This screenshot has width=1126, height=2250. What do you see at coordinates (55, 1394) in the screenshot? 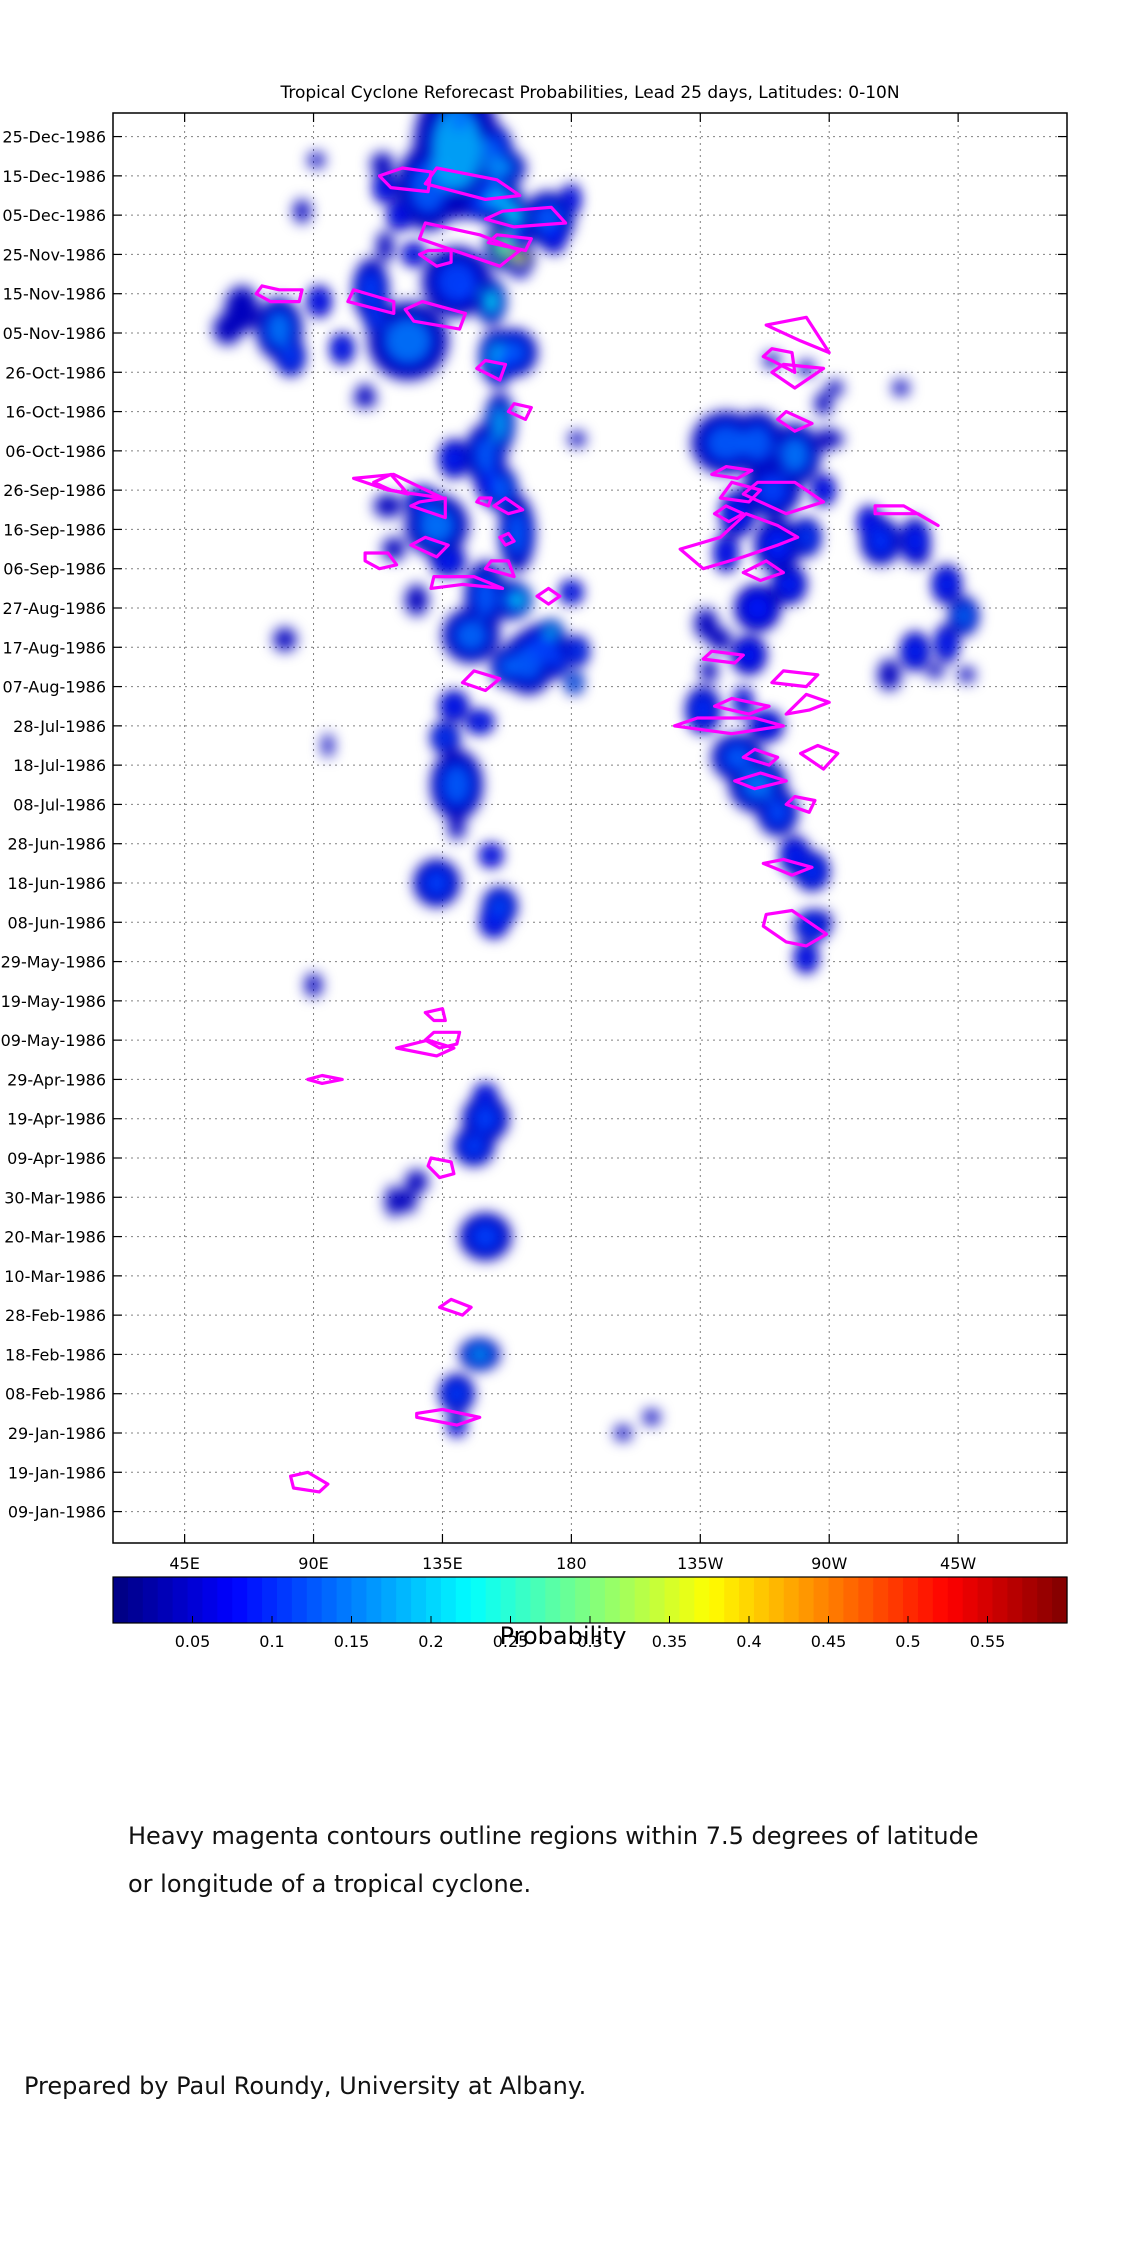
I see `y-tick-label: 08-Feb-1986` at bounding box center [55, 1394].